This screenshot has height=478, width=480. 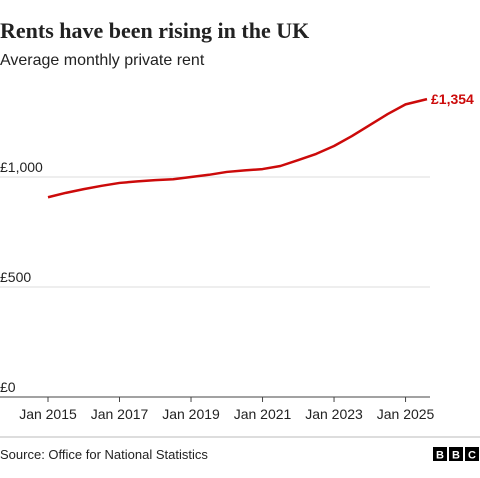 I want to click on chart-subtitle: Average monthly private rent, so click(x=102, y=60).